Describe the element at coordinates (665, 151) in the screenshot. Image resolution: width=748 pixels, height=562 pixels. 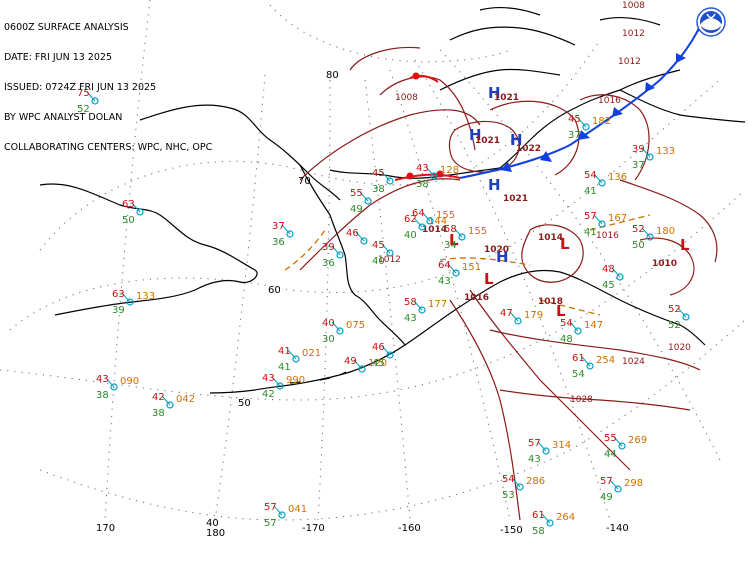
I see `station-pressure: 133` at that location.